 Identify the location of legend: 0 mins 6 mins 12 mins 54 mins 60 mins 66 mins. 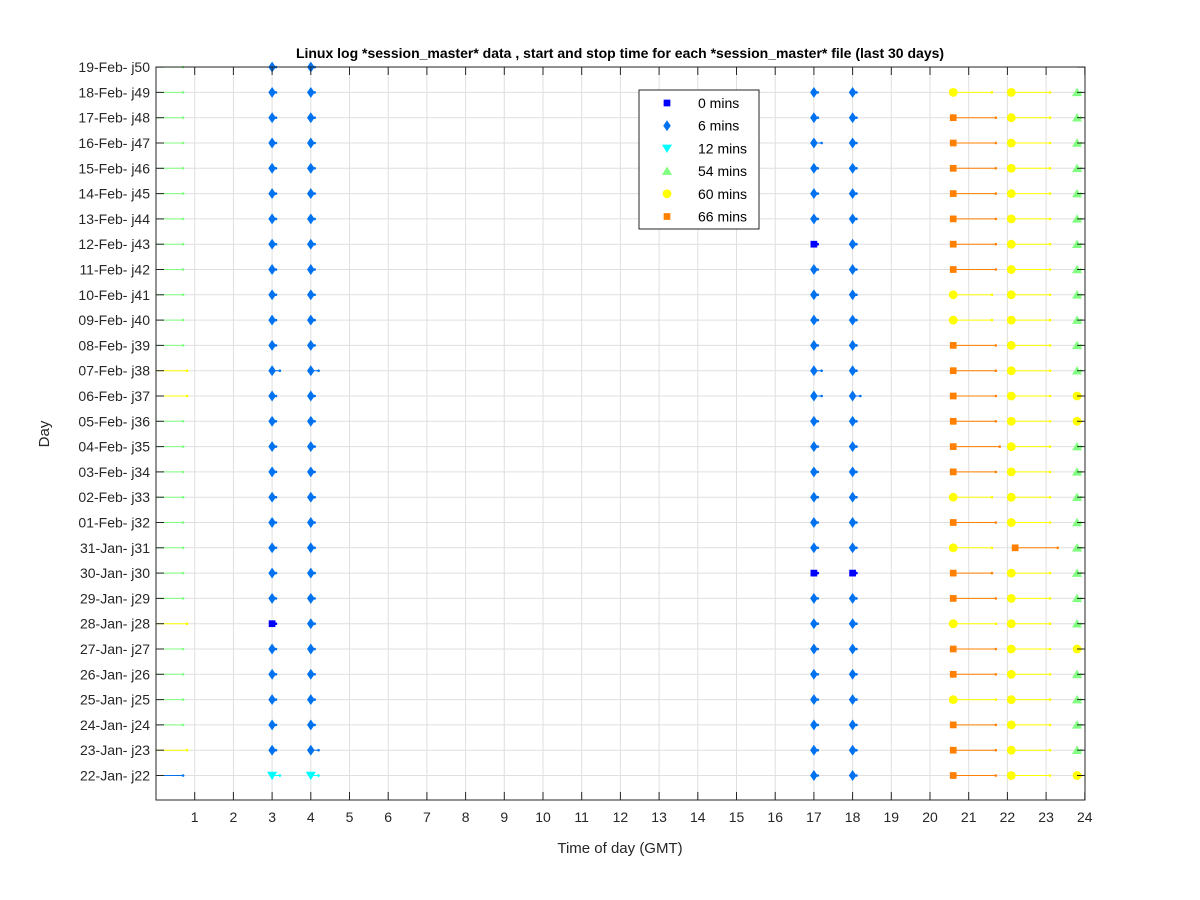
(699, 159).